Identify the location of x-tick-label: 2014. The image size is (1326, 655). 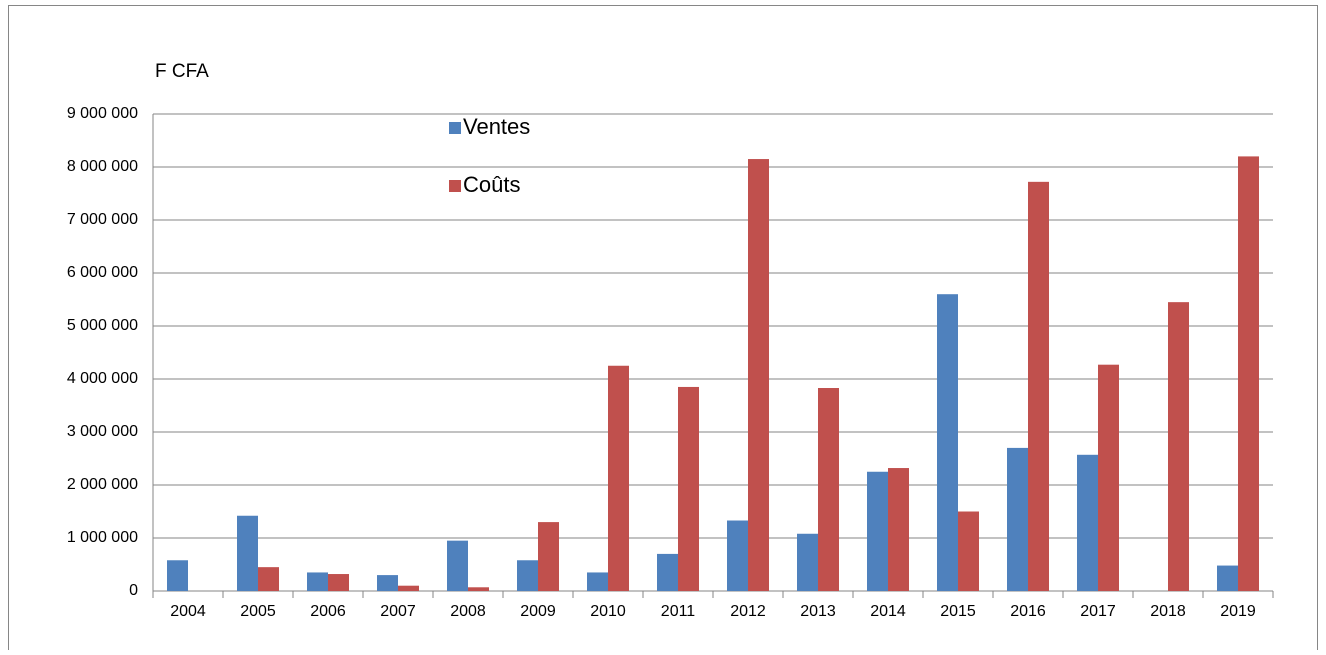
(888, 611).